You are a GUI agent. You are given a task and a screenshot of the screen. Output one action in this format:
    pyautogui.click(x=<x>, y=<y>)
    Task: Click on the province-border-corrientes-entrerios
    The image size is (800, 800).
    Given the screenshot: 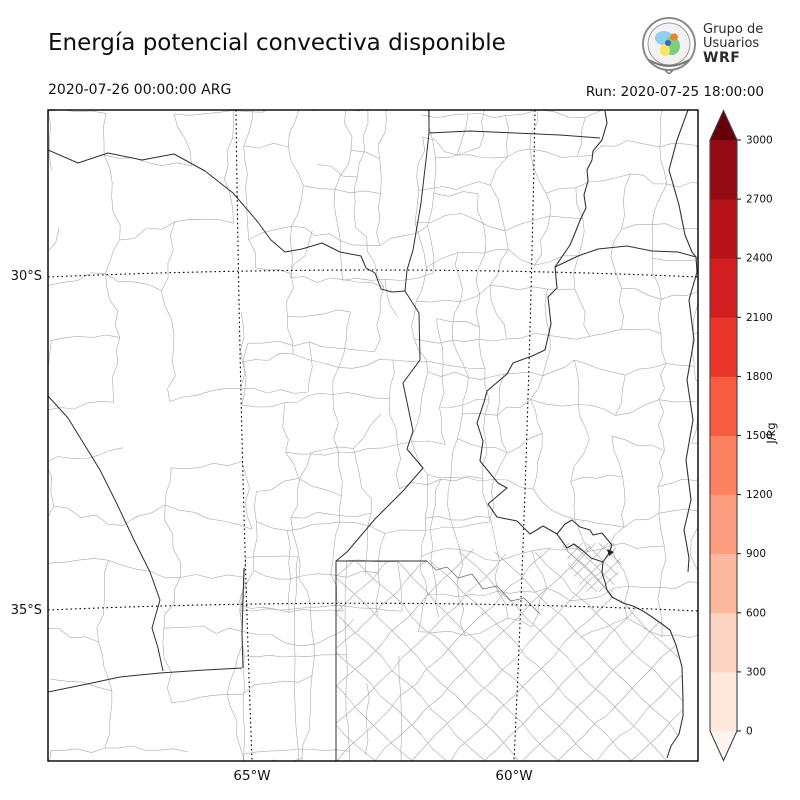 What is the action you would take?
    pyautogui.click(x=625, y=256)
    